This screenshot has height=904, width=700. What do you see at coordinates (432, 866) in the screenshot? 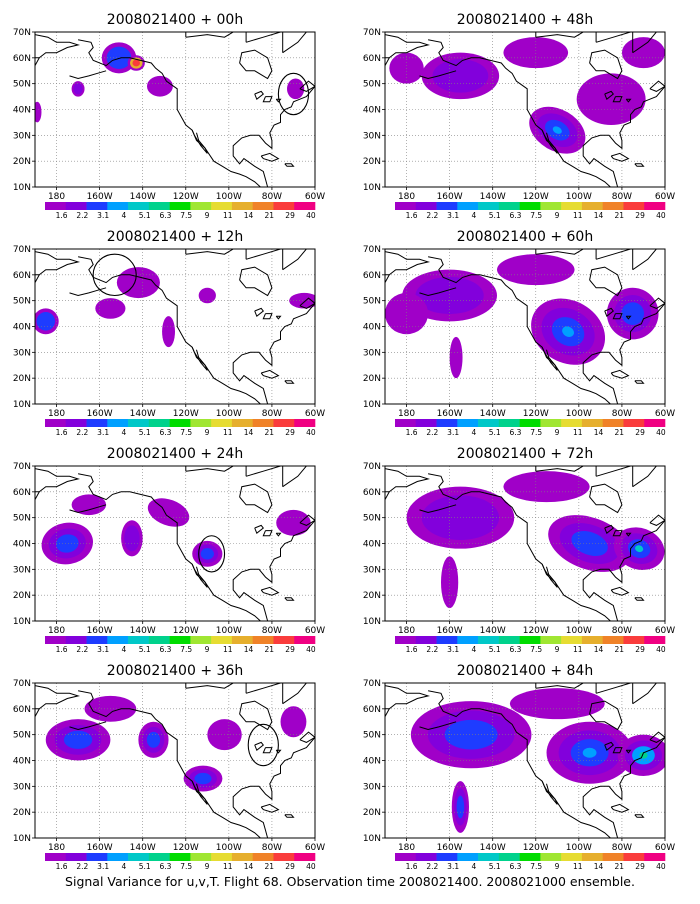
I see `colorbar-label: 2.2` at bounding box center [432, 866].